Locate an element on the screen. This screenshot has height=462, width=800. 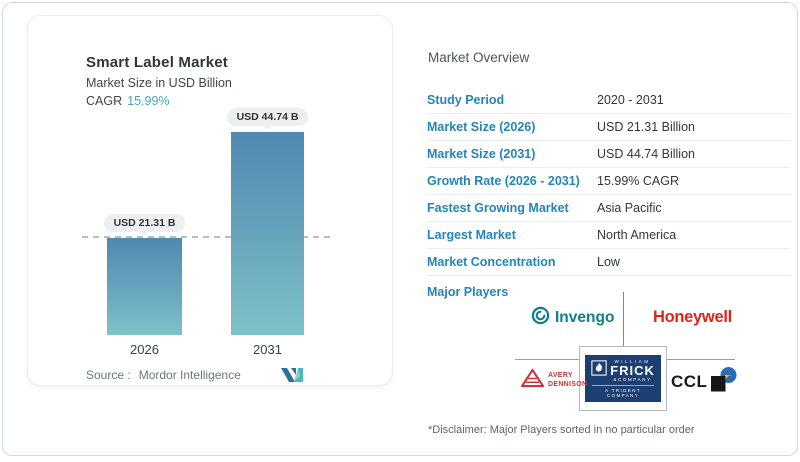
table-row-fastest-growing-market: Fastest Growing Market Asia Pacific is located at coordinates (609, 208).